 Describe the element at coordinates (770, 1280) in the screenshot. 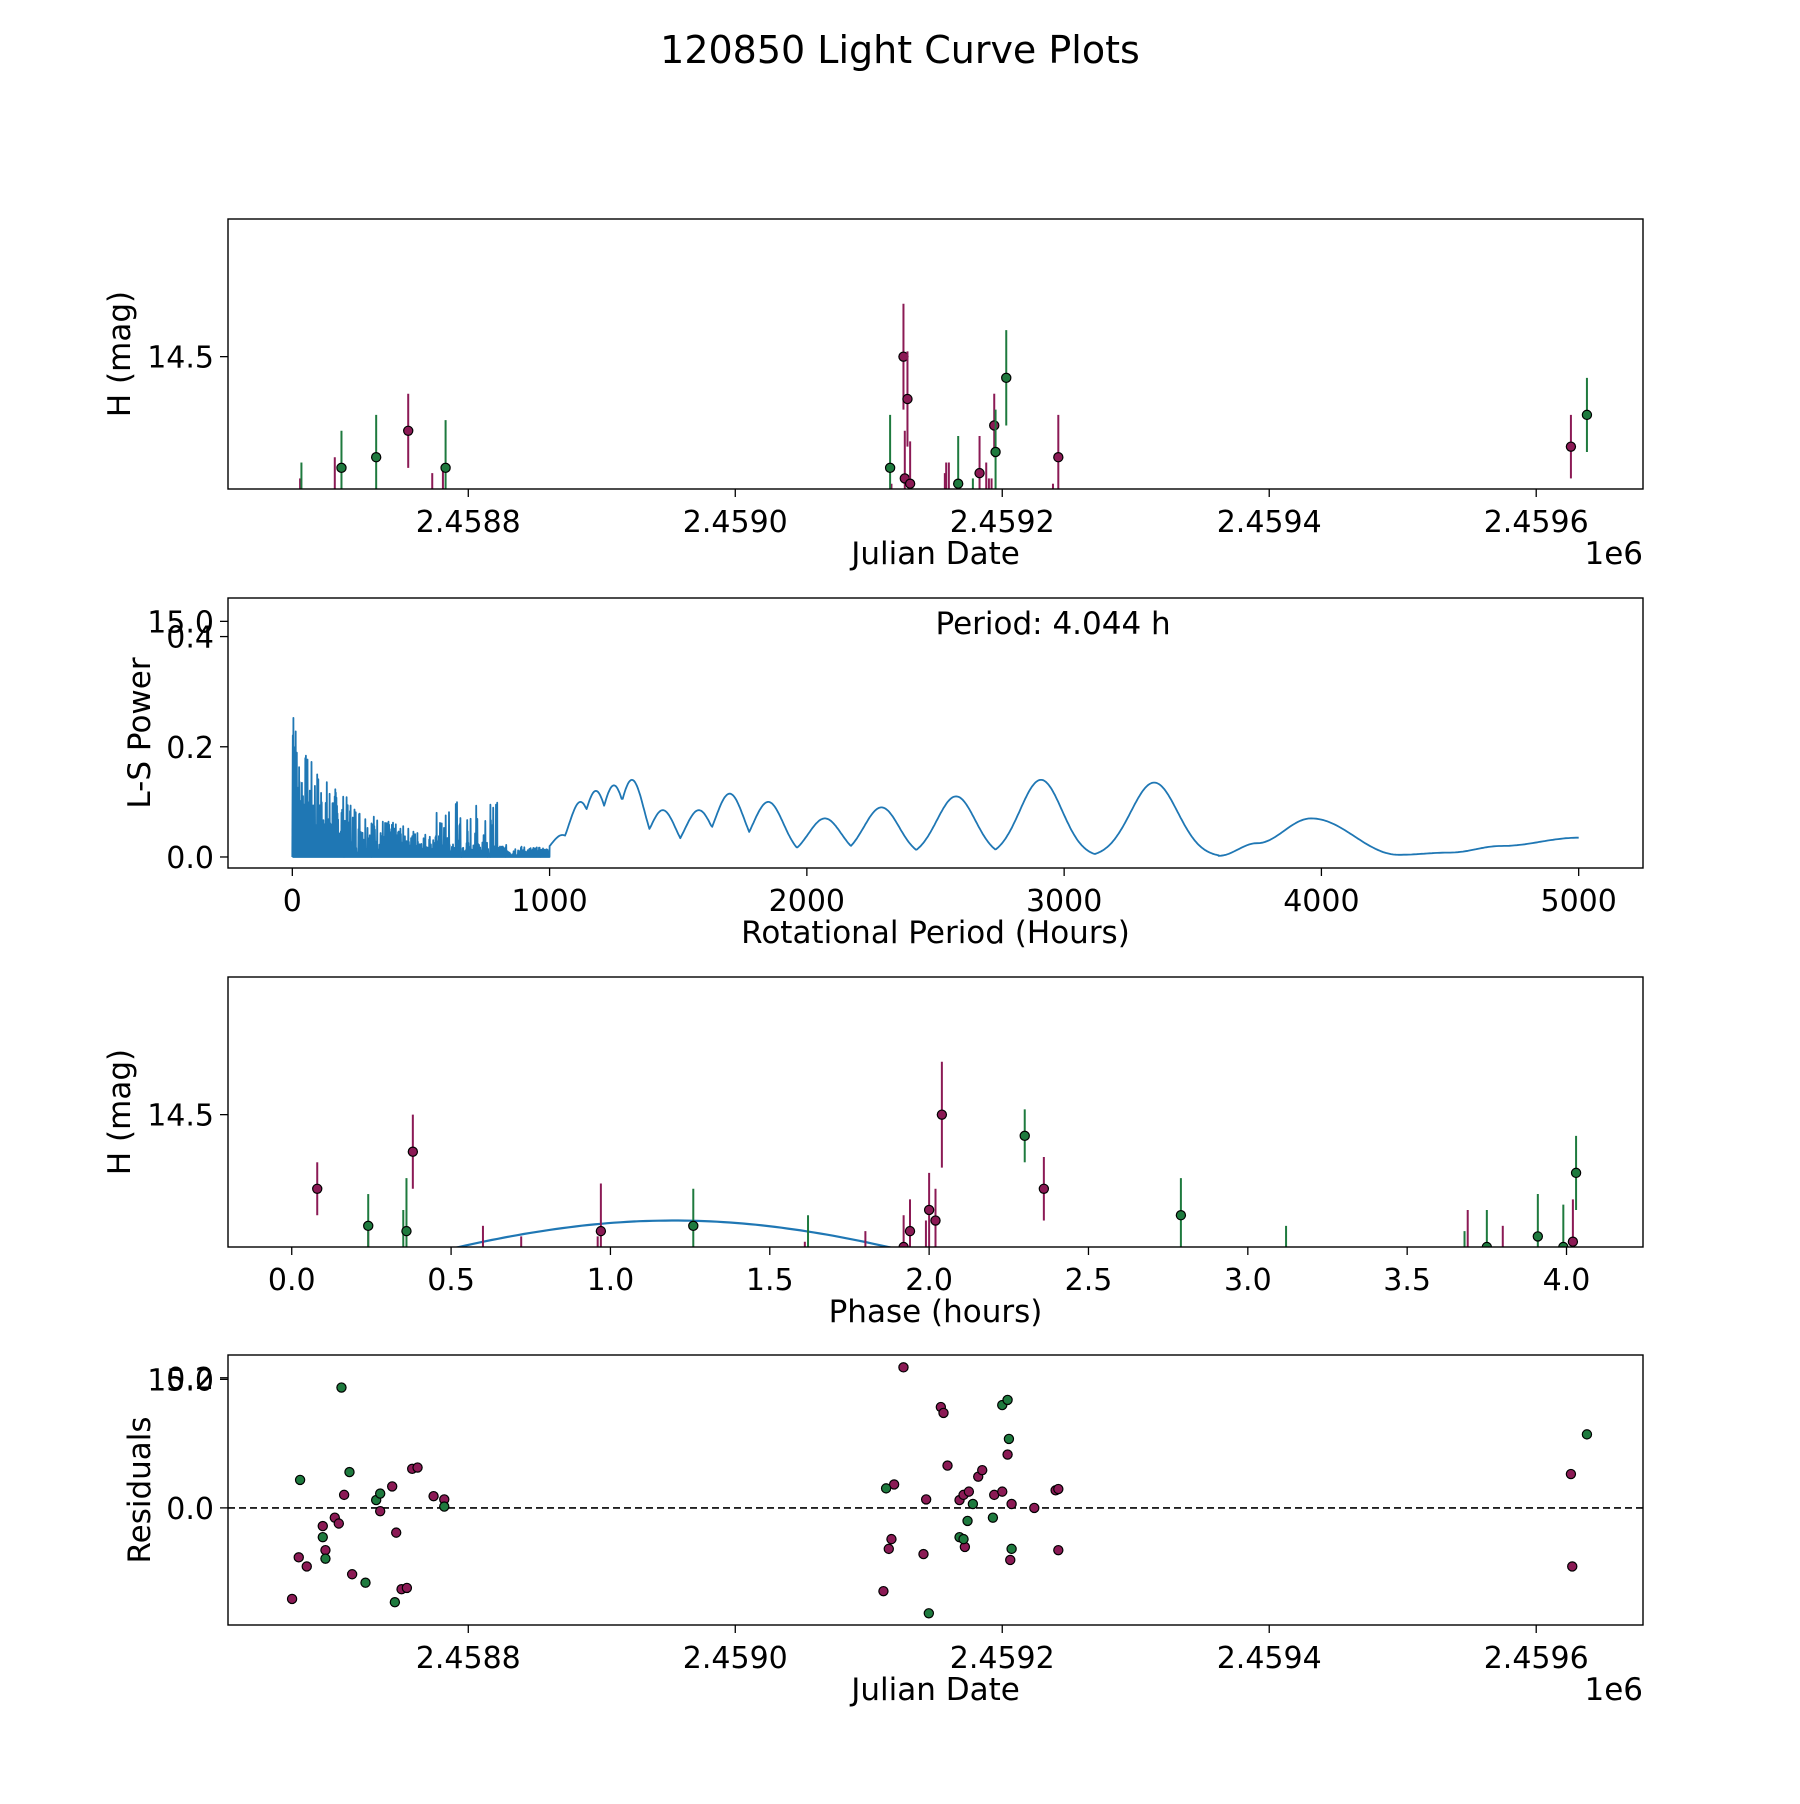

I see `x-tick-label: 1.5` at that location.